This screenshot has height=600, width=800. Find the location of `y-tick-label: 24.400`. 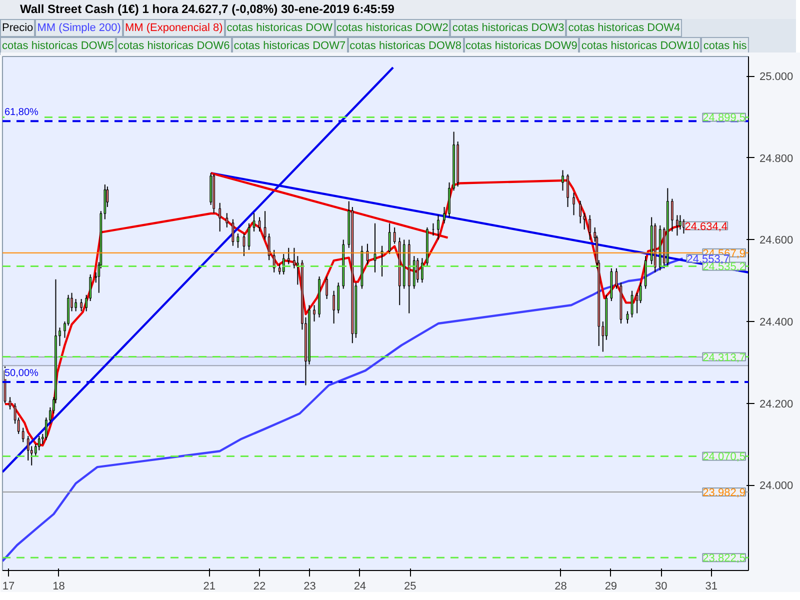

y-tick-label: 24.400 is located at coordinates (777, 322).